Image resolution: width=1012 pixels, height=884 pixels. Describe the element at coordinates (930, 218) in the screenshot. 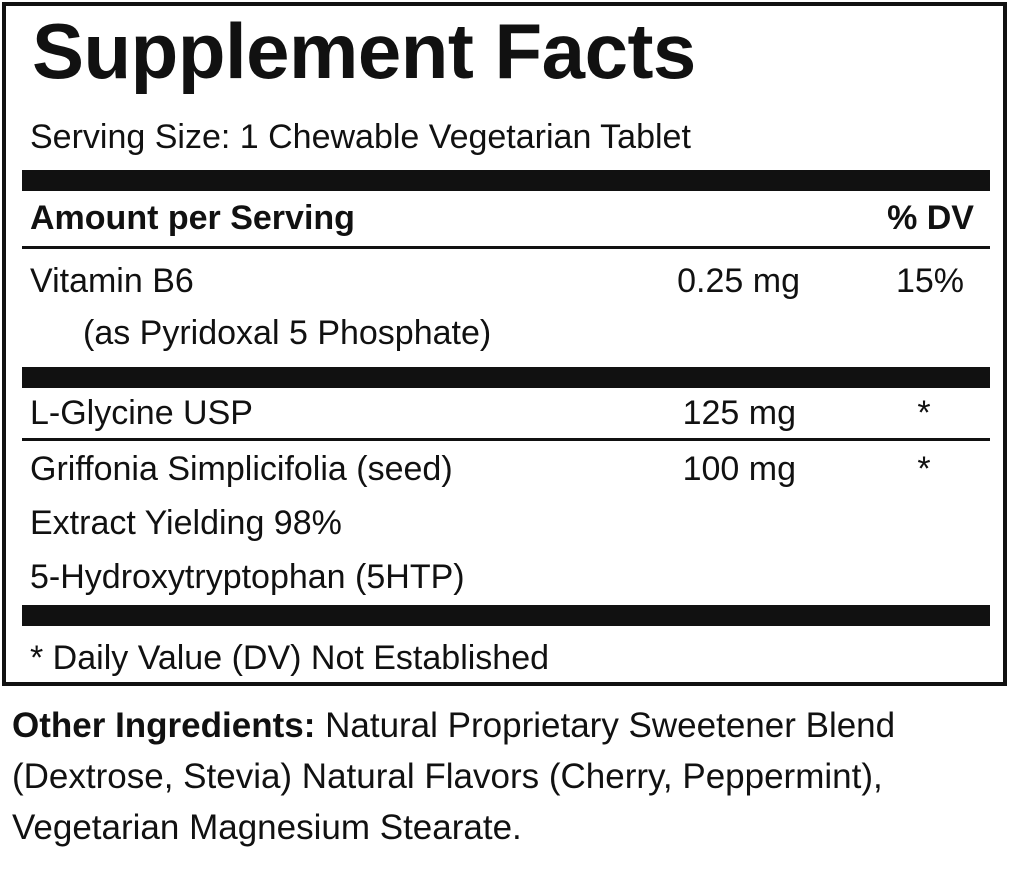

I see `dv-header: % DV` at that location.